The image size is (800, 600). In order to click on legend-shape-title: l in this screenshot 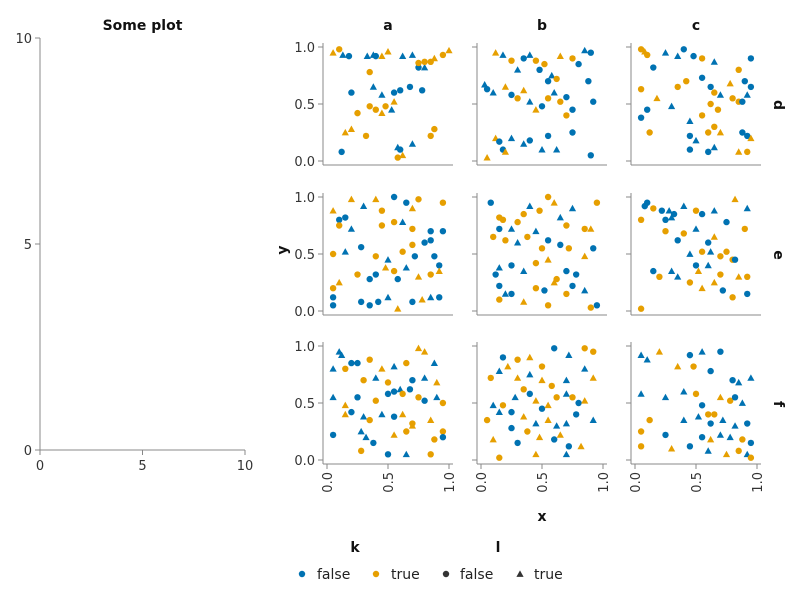, I will do `click(498, 548)`.